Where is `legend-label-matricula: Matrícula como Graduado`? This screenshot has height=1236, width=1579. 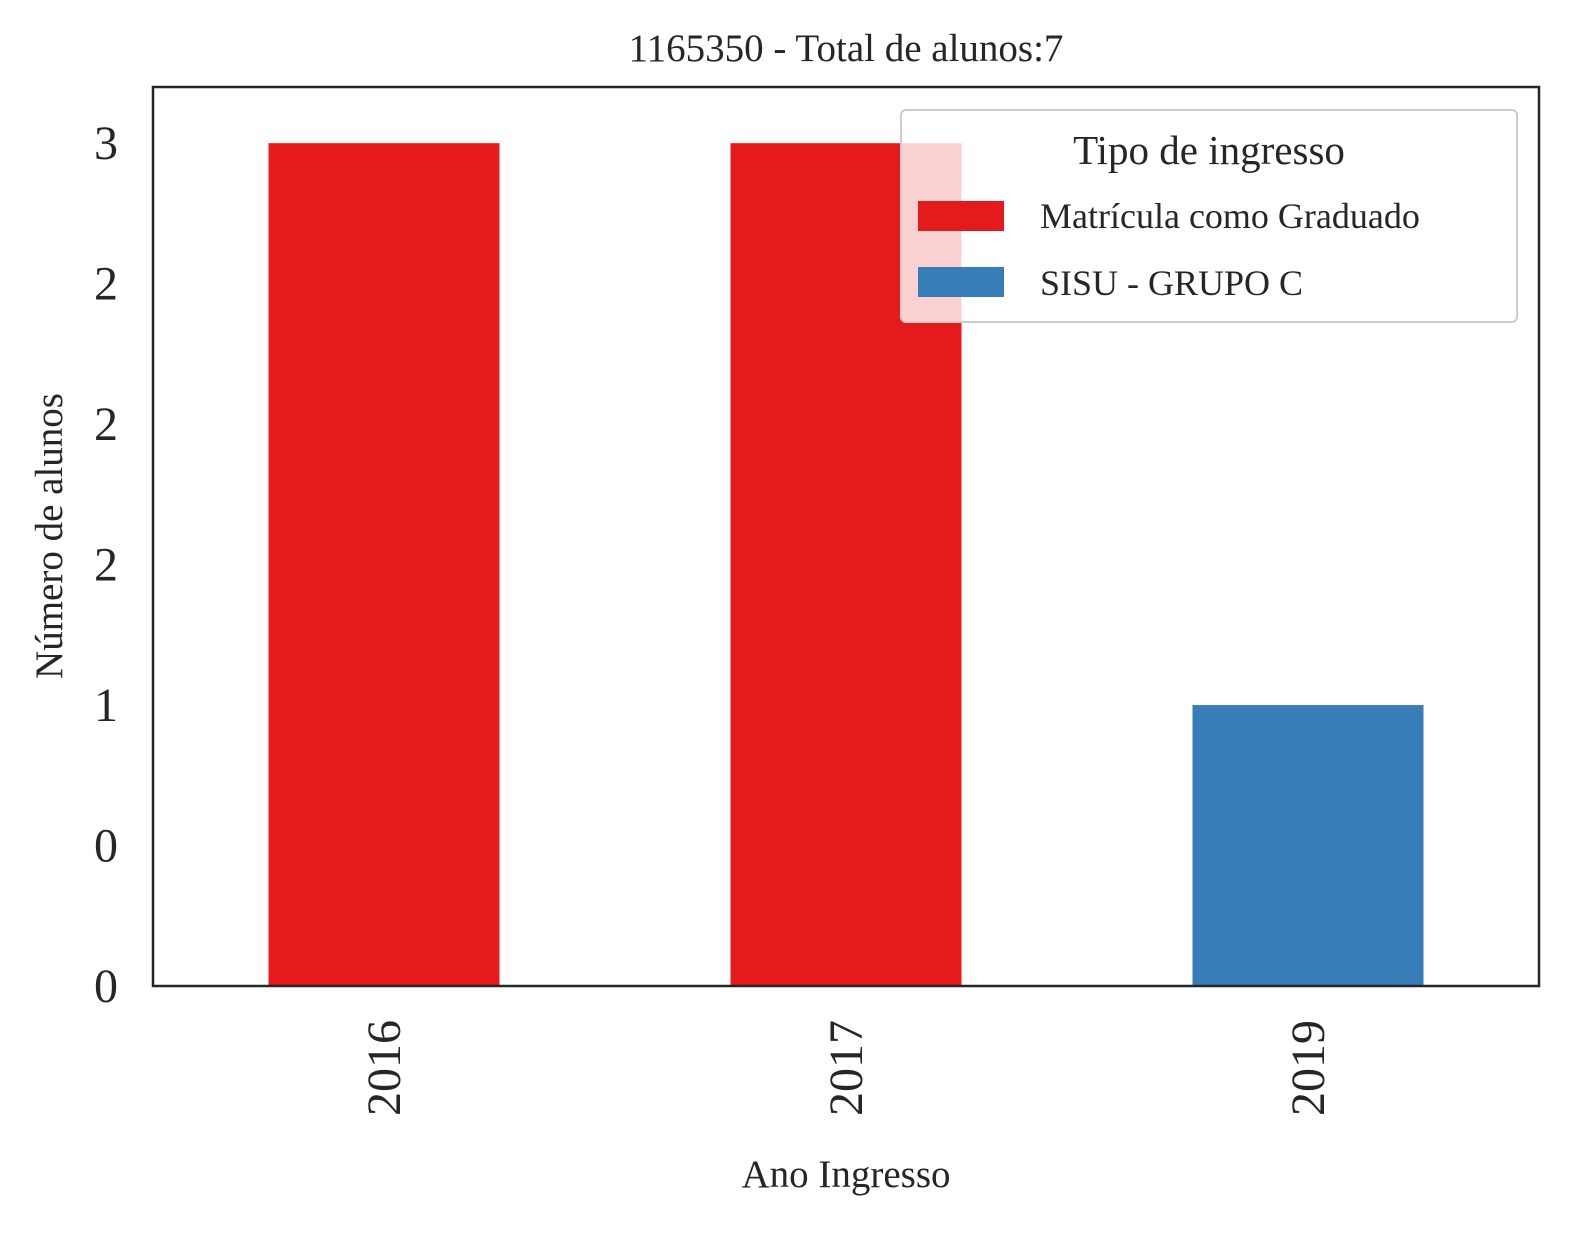
legend-label-matricula: Matrícula como Graduado is located at coordinates (1230, 216).